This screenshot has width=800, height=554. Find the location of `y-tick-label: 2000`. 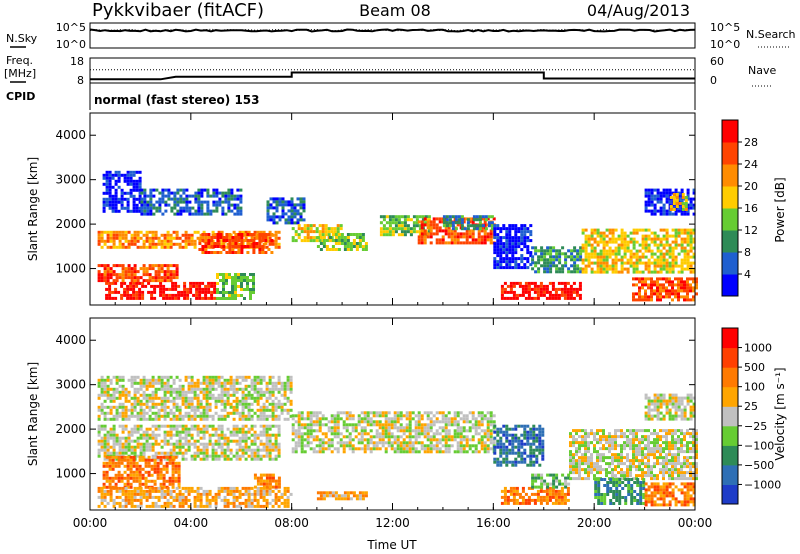

y-tick-label: 2000 is located at coordinates (70, 224).